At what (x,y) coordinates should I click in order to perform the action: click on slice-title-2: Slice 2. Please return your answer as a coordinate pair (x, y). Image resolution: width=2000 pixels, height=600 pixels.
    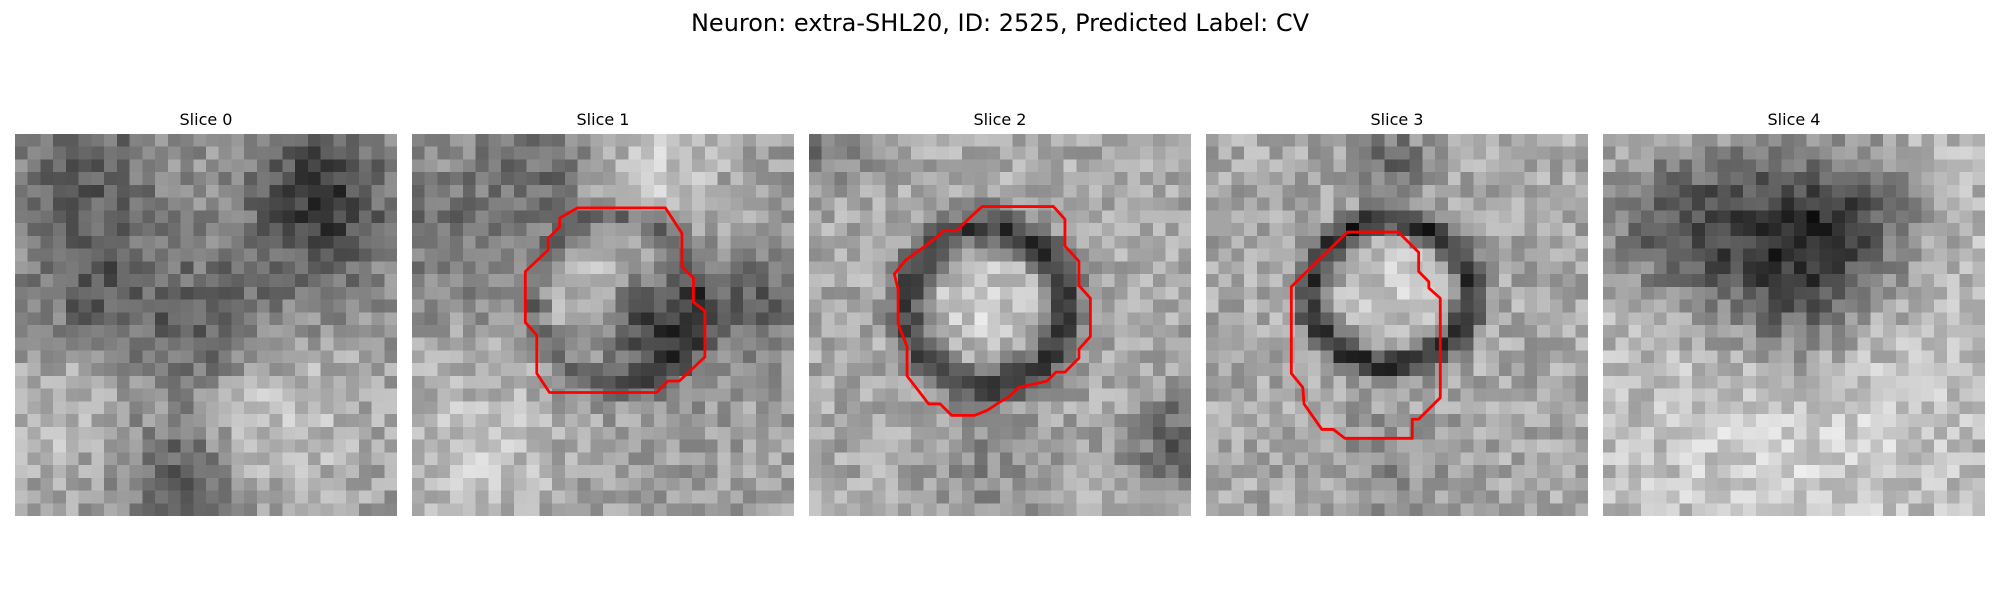
    Looking at the image, I should click on (1000, 119).